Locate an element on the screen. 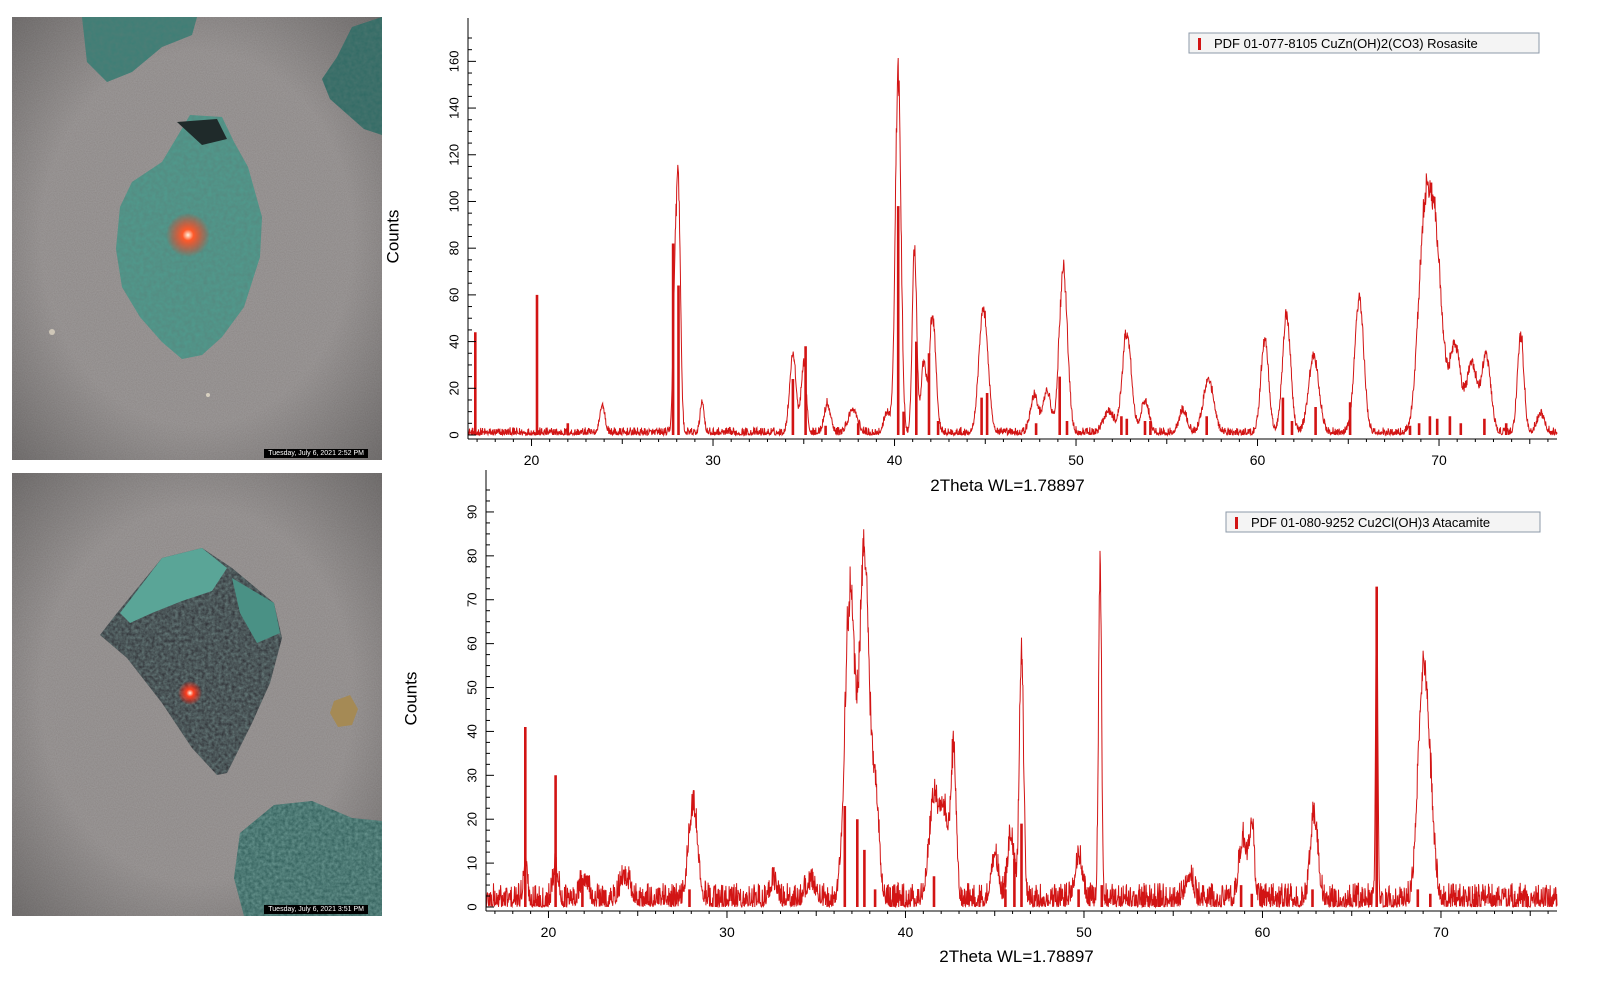 This screenshot has width=1605, height=1005. y-tick-label: 120 is located at coordinates (453, 155).